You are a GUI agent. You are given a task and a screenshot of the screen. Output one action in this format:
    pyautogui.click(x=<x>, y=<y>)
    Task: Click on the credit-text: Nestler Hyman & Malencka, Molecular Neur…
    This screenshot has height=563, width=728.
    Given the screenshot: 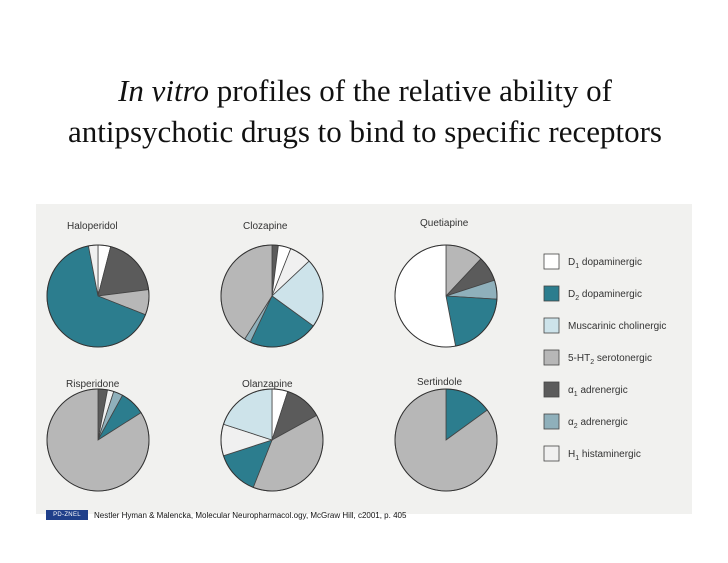 What is the action you would take?
    pyautogui.click(x=250, y=515)
    